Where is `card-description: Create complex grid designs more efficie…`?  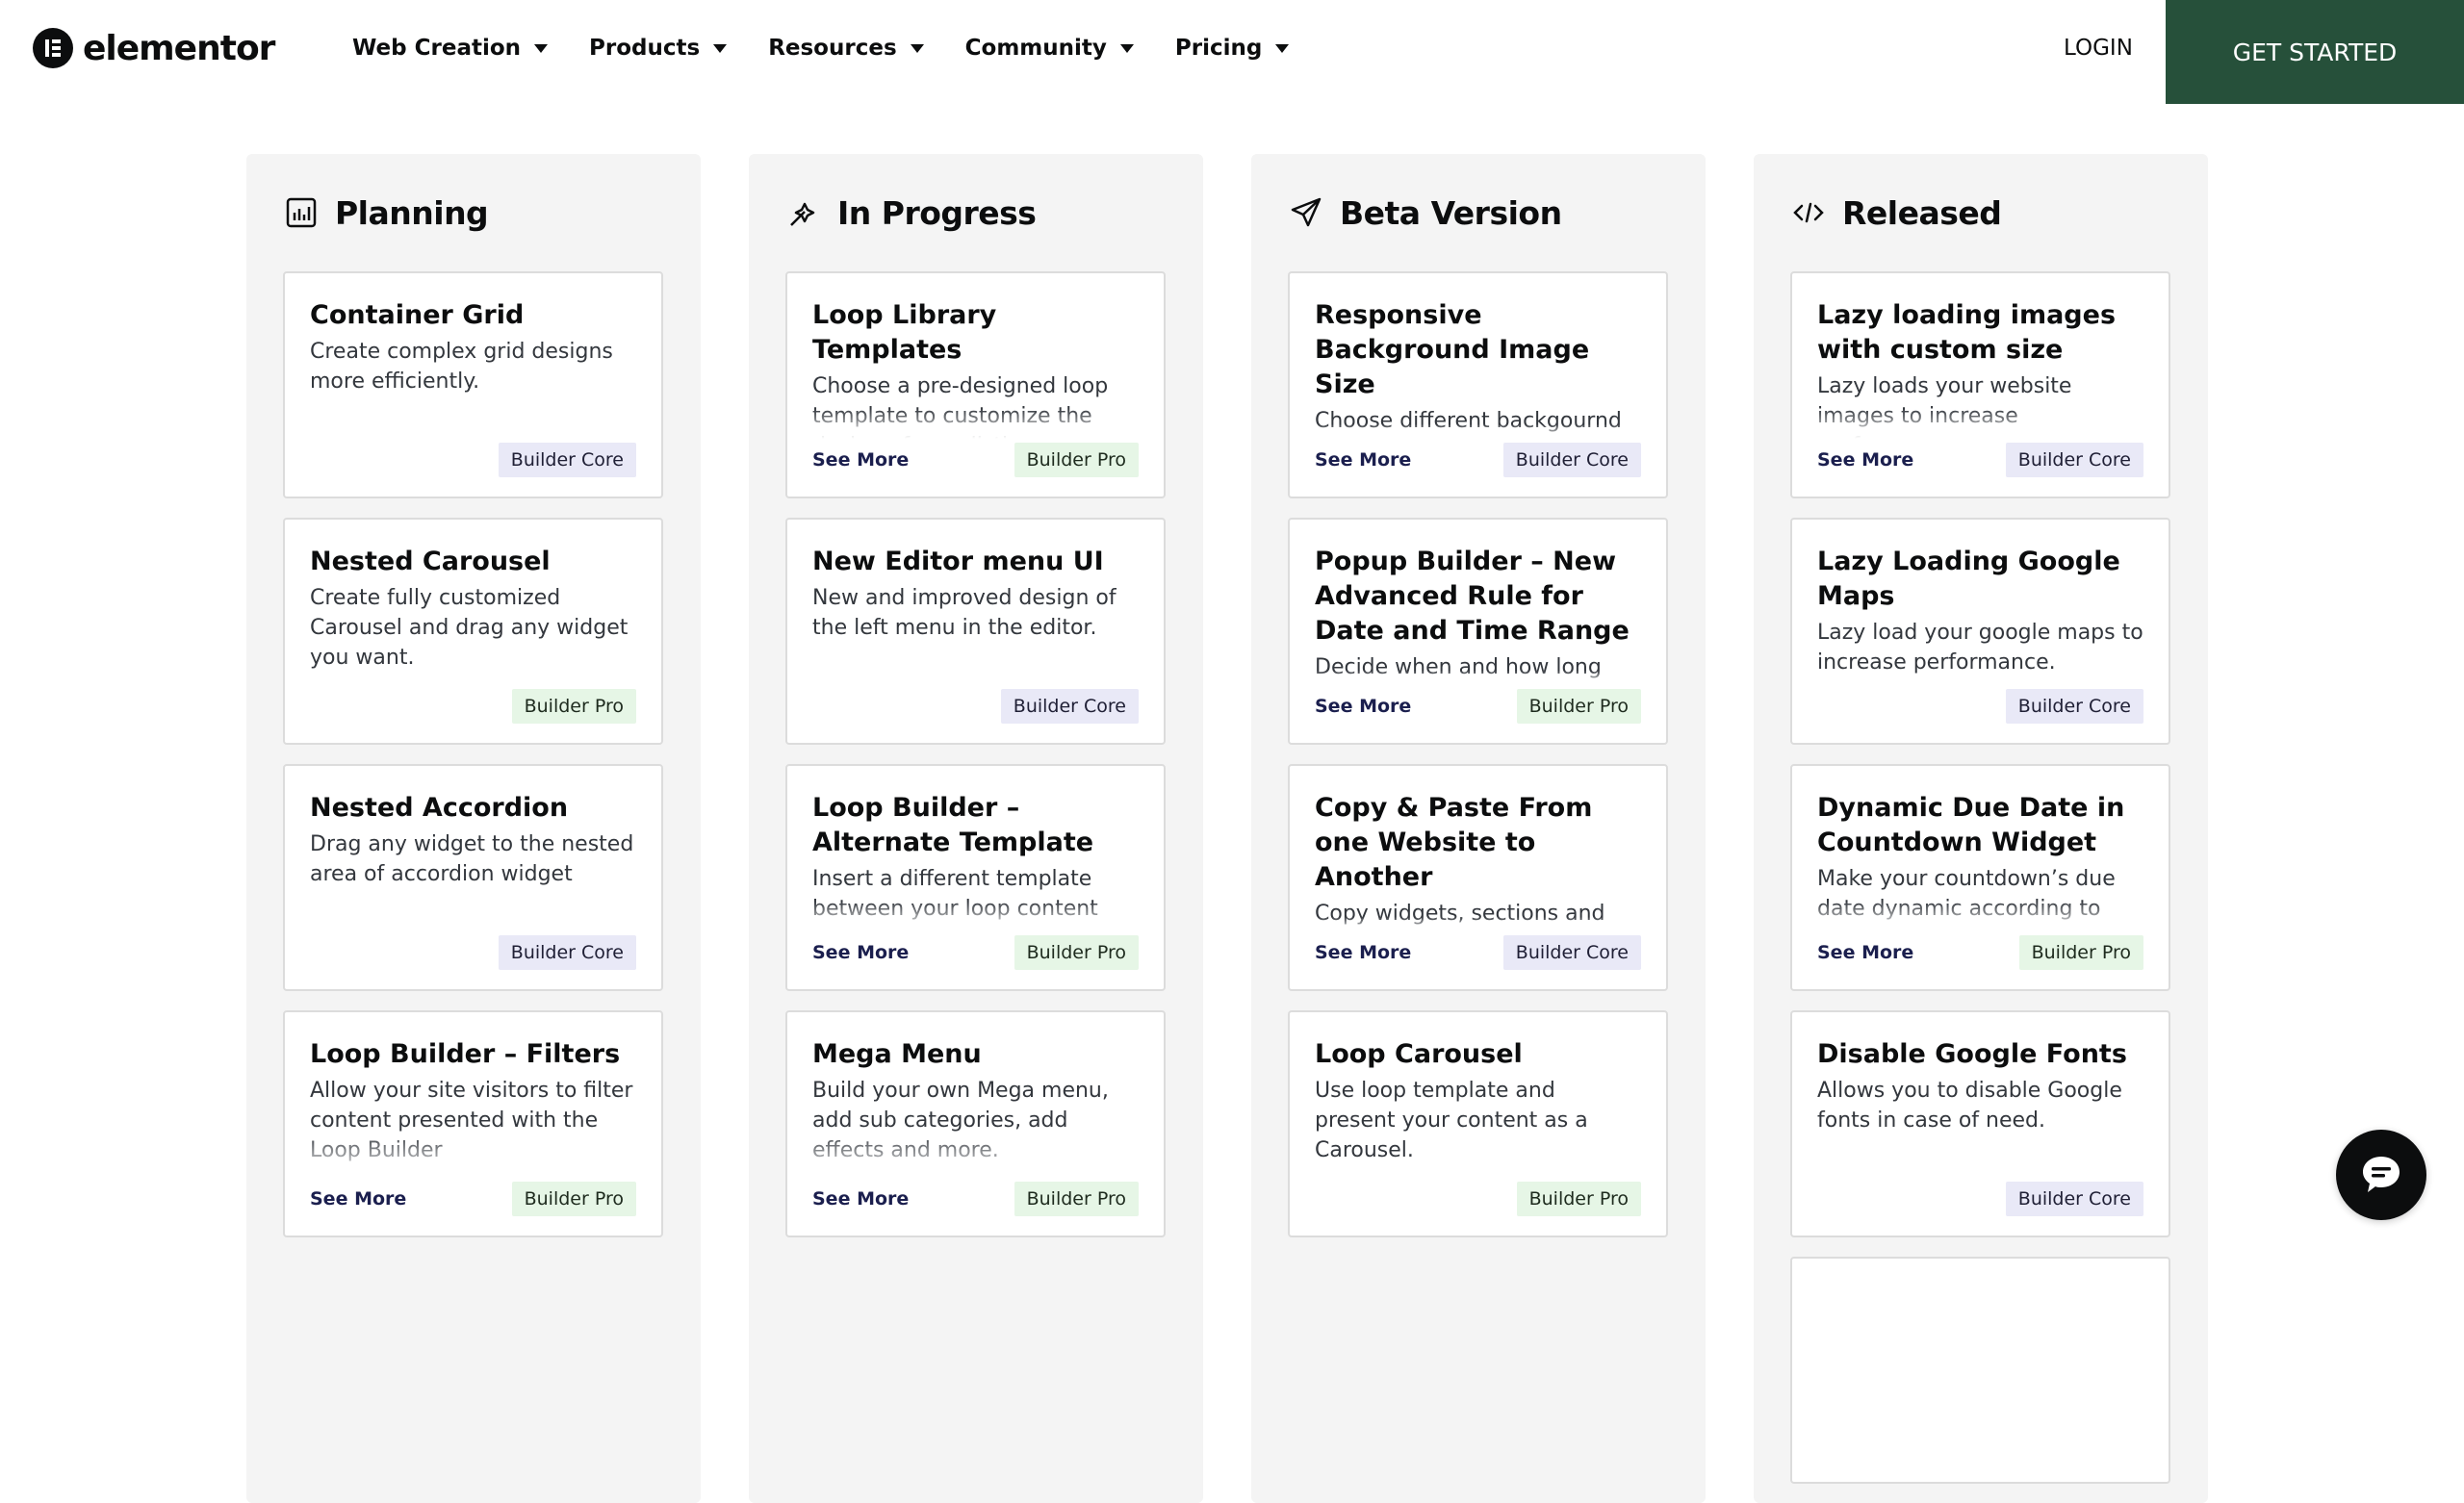 card-description: Create complex grid designs more efficie… is located at coordinates (461, 367).